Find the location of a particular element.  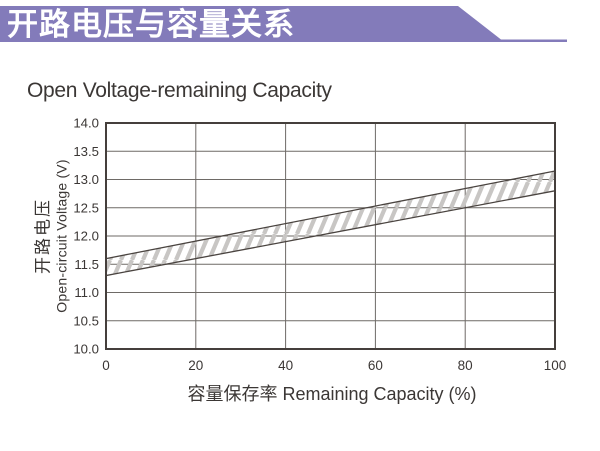

page-title: 开路电压与容量关系 is located at coordinates (151, 24).